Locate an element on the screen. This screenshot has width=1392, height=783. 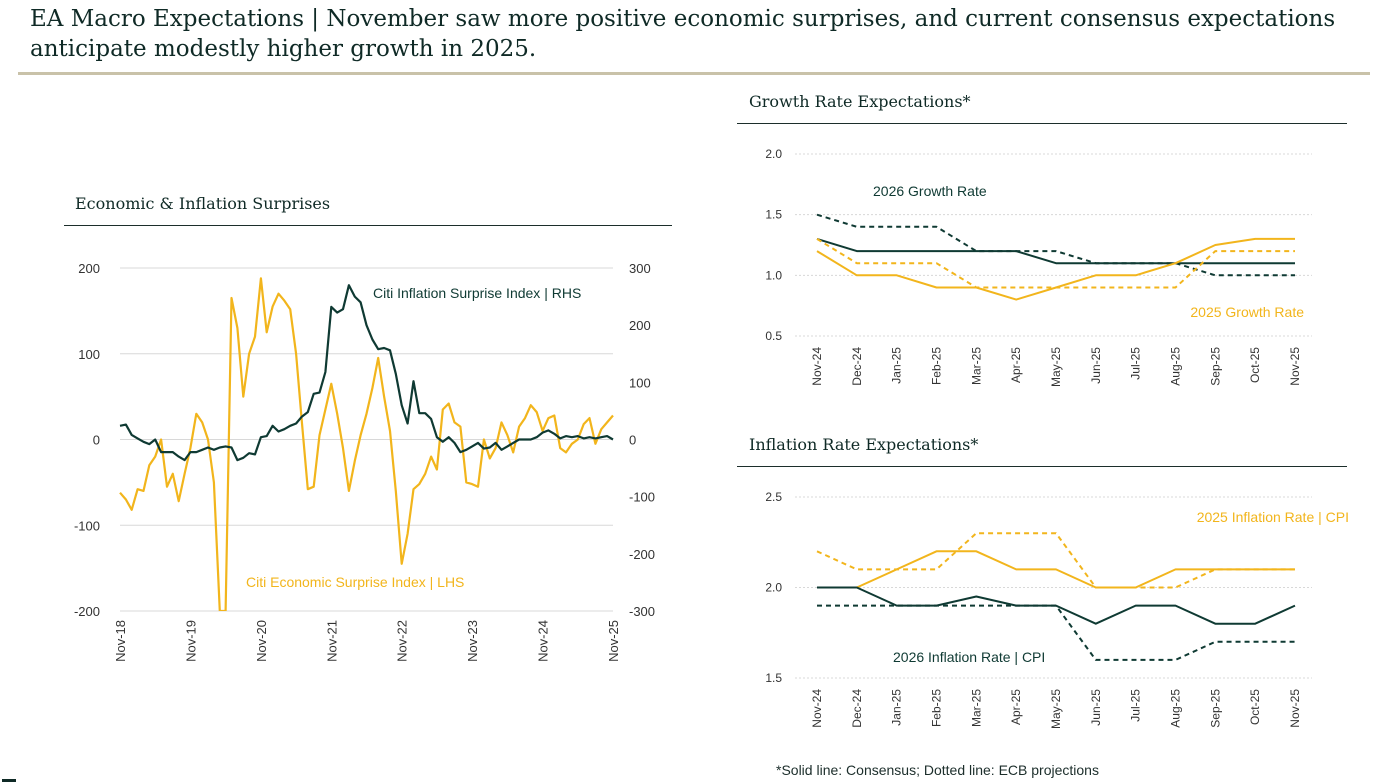
surprises-left-tick-label: -200 is located at coordinates (87, 611).